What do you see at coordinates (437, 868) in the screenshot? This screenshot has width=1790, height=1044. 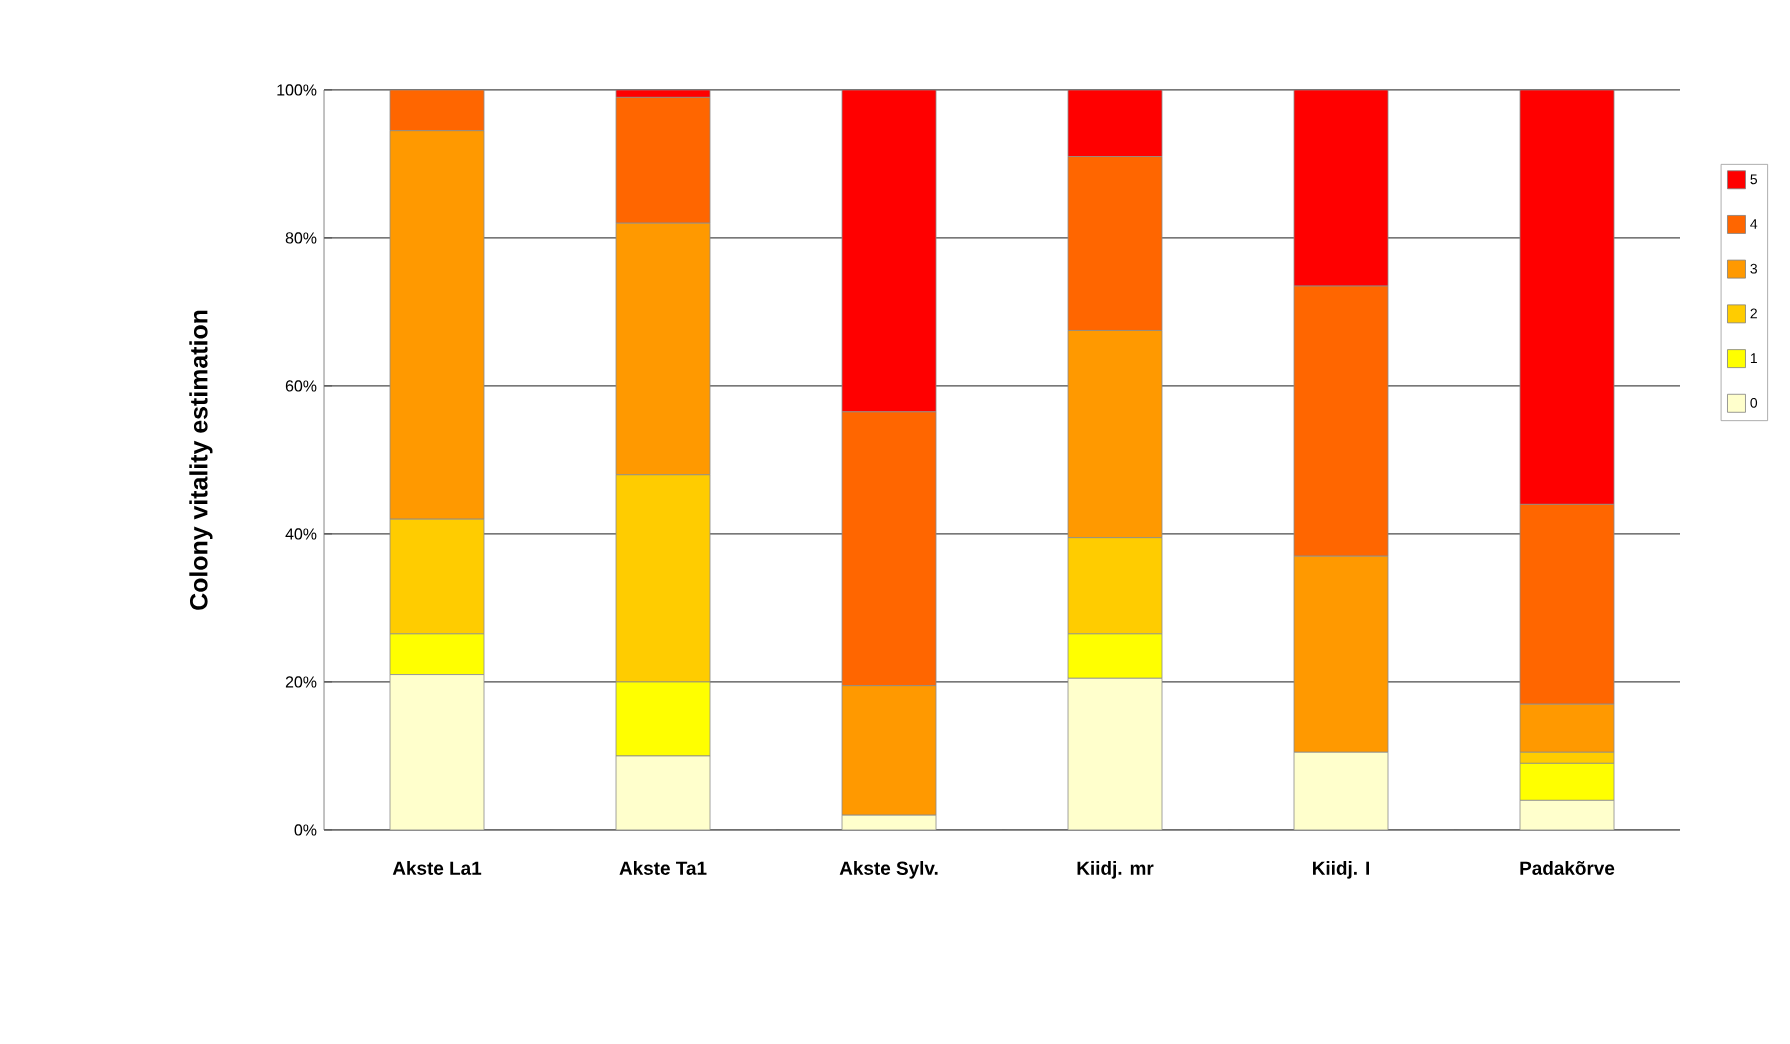 I see `x-tick-label: Akste La1` at bounding box center [437, 868].